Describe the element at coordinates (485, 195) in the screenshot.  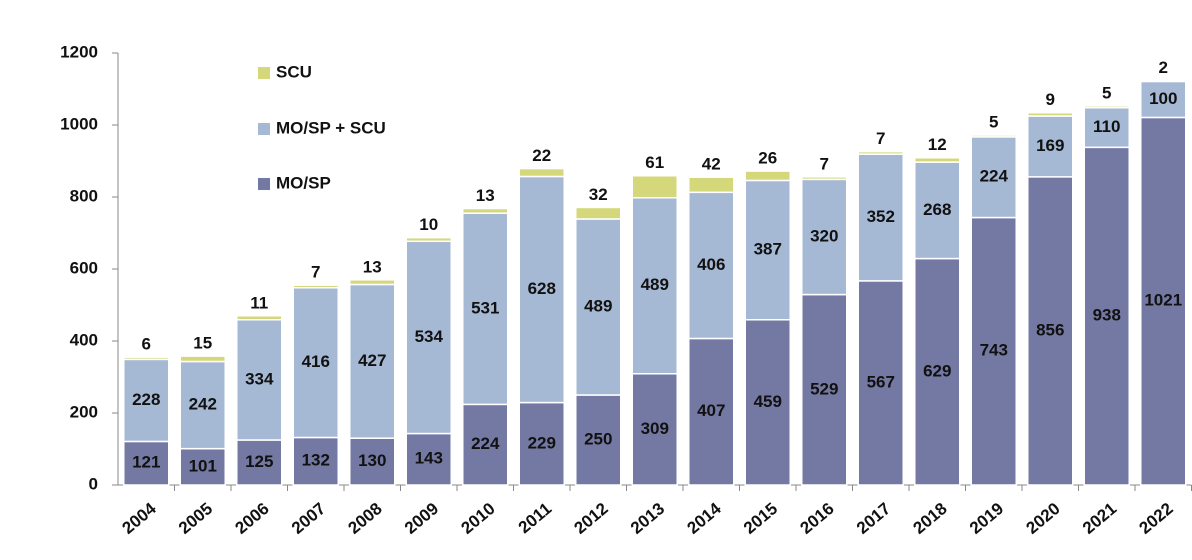
I see `data-label: 13` at that location.